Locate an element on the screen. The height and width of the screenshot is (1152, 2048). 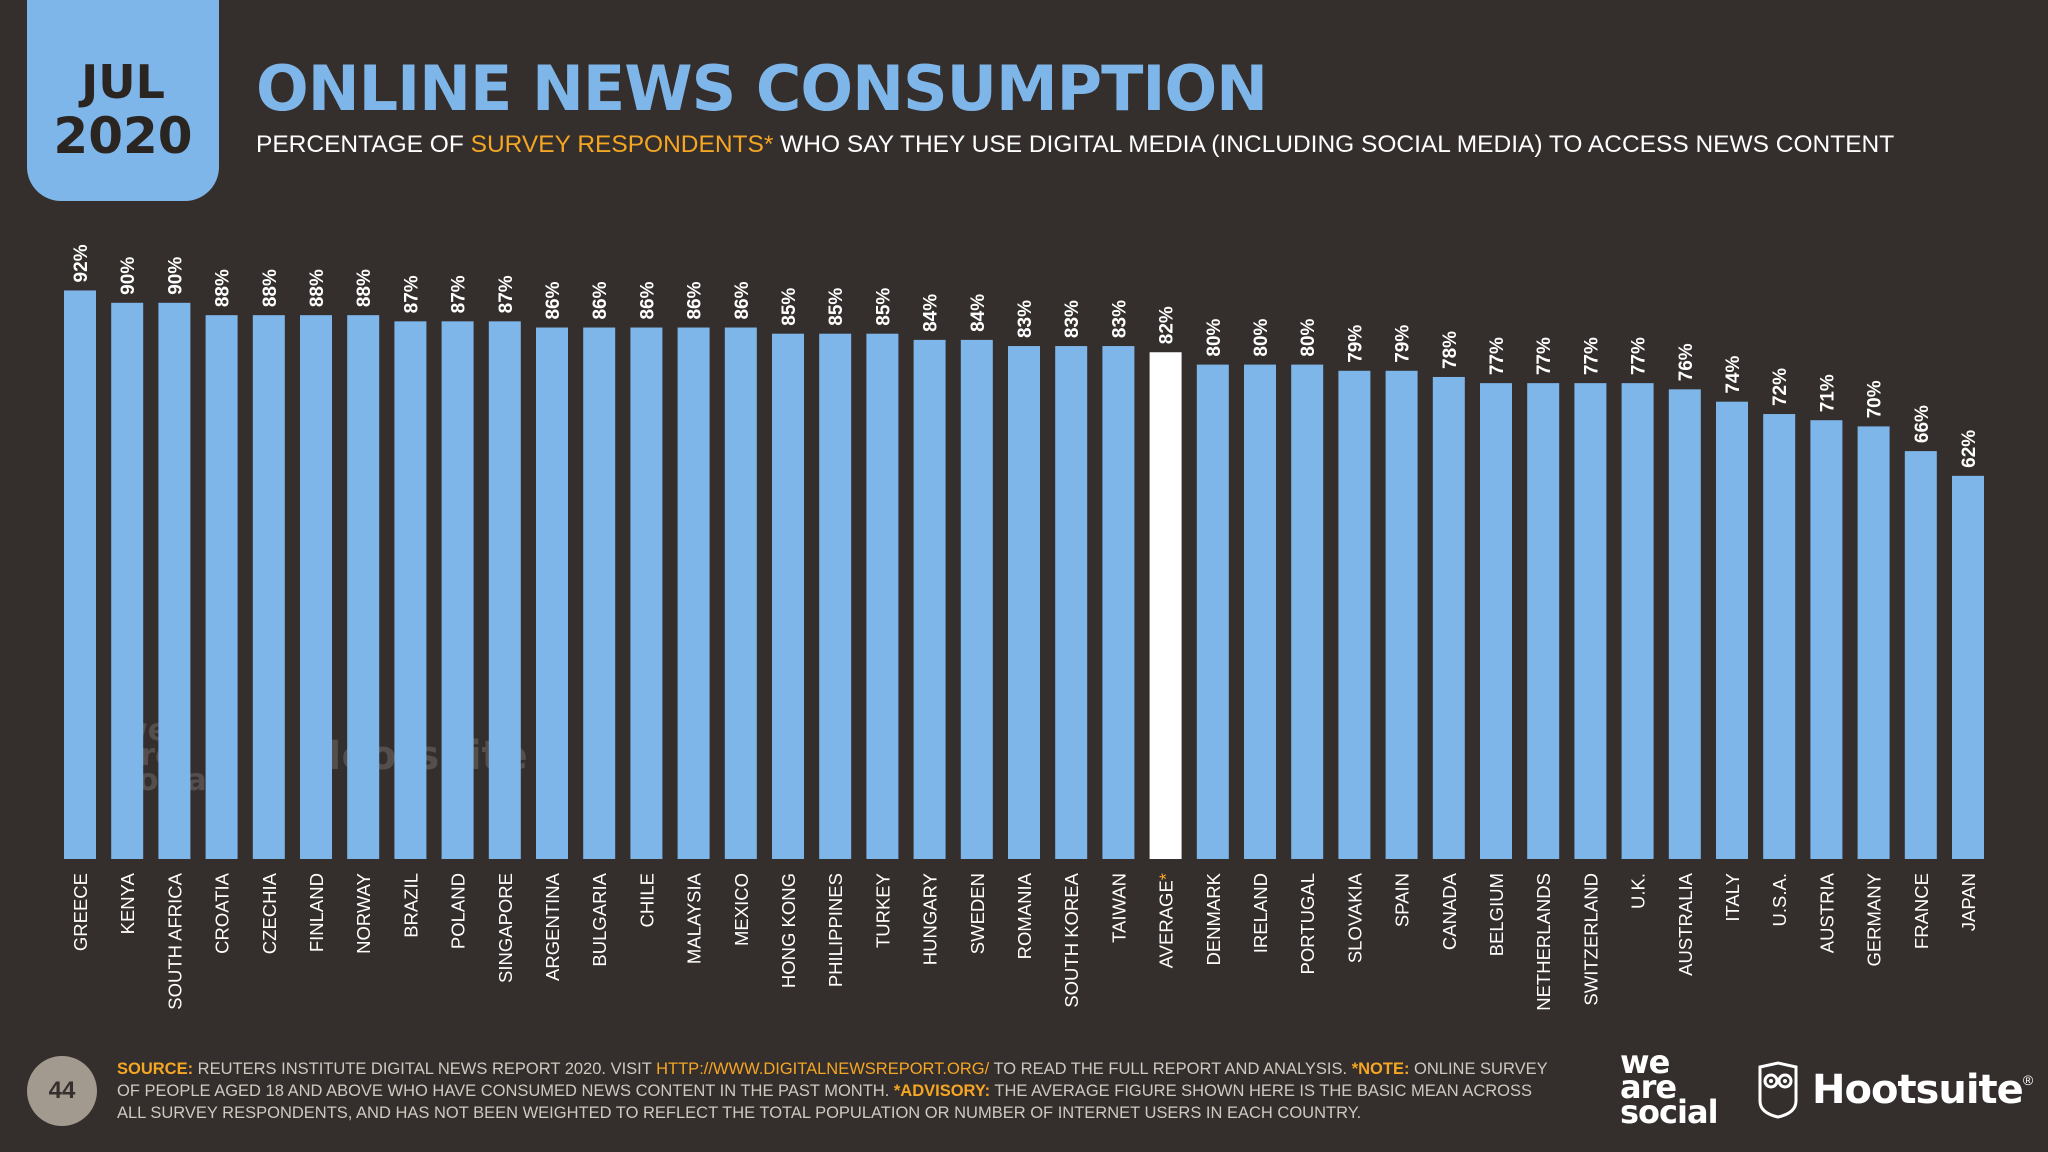
bar-germany is located at coordinates (1873, 642).